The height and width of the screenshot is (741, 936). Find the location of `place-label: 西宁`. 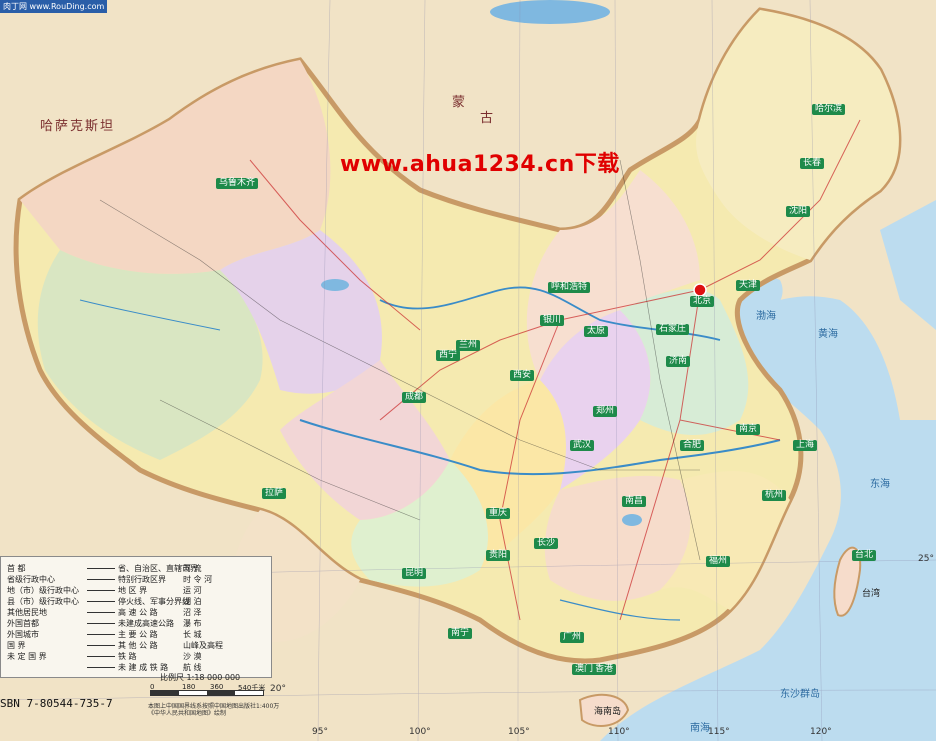

place-label: 西宁 is located at coordinates (448, 355).